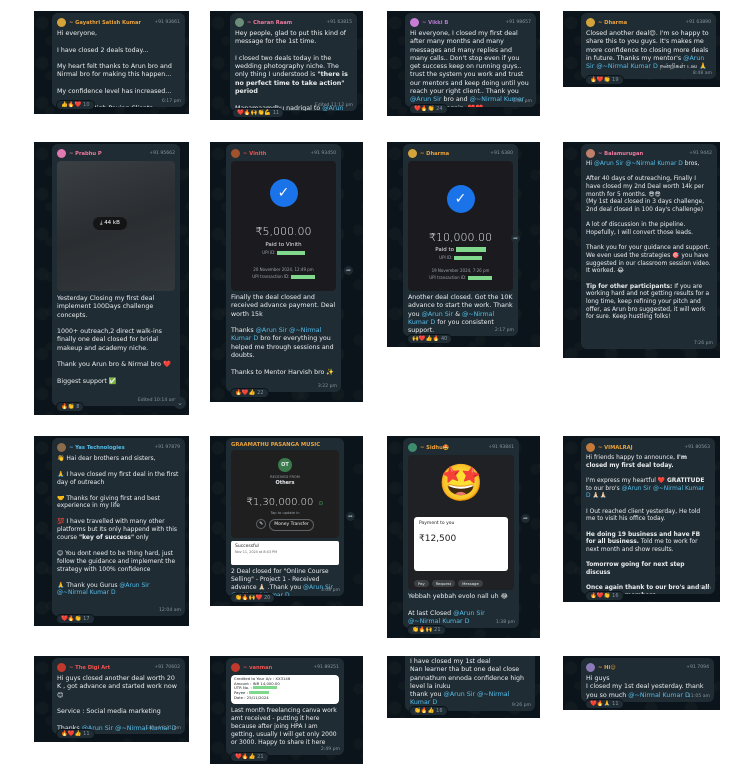 The image size is (740, 778). I want to click on sender-name: ~ VIMALRAJ, so click(615, 447).